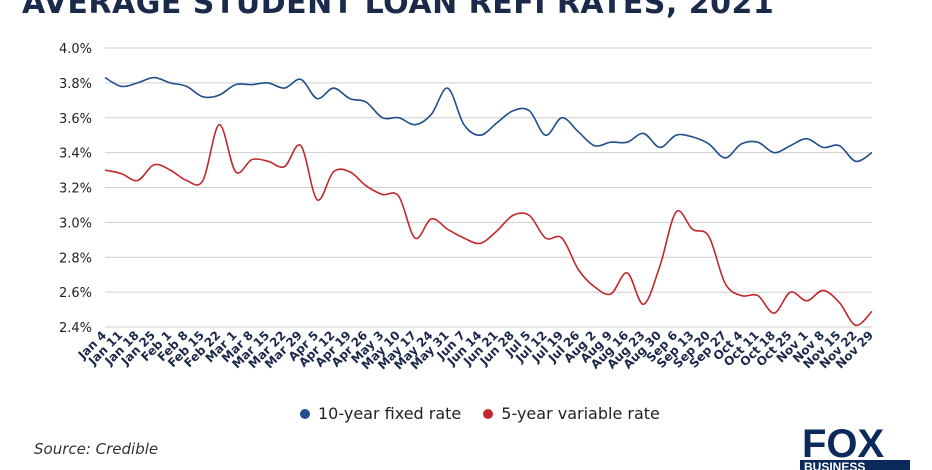 This screenshot has width=932, height=470. Describe the element at coordinates (75, 84) in the screenshot. I see `y-tick-label: 3.8%` at that location.